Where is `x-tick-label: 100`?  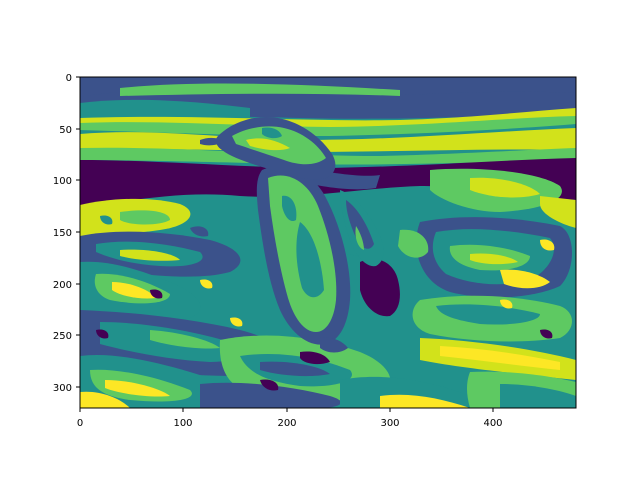 x-tick-label: 100 is located at coordinates (182, 423).